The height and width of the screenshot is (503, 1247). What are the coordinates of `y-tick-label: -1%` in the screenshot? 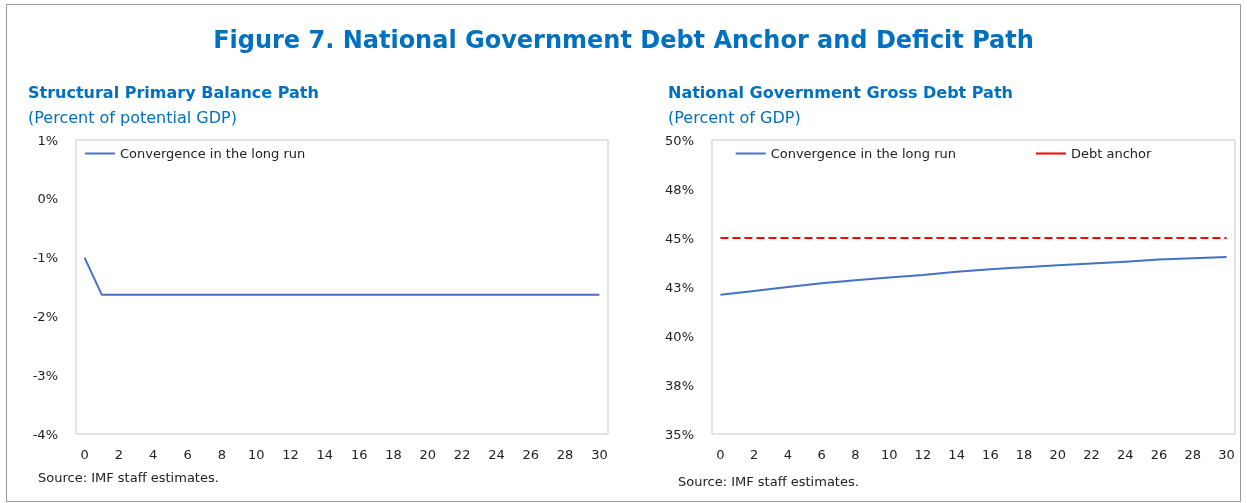 It's located at (45, 258).